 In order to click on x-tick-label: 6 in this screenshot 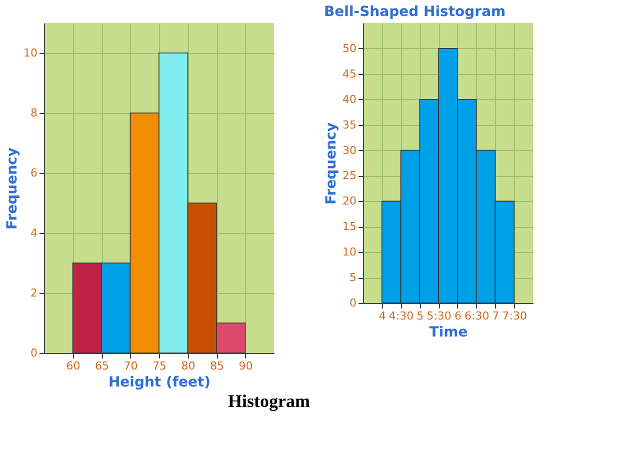, I will do `click(458, 316)`.